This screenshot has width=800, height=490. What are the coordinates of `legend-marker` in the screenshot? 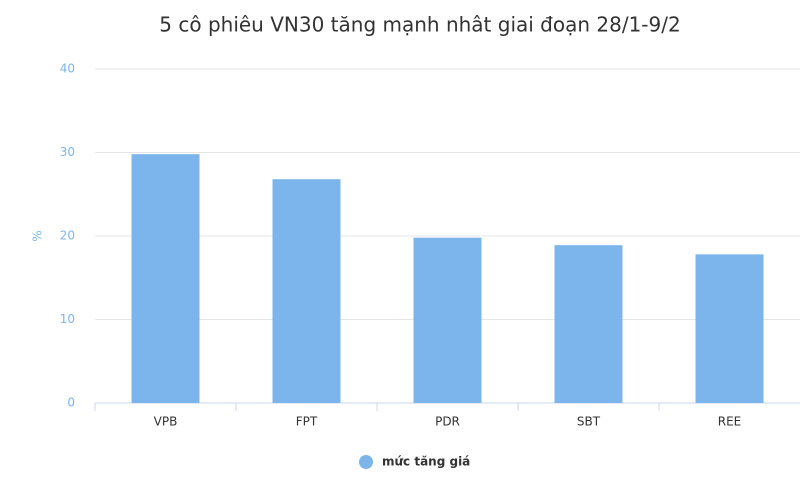 It's located at (366, 462).